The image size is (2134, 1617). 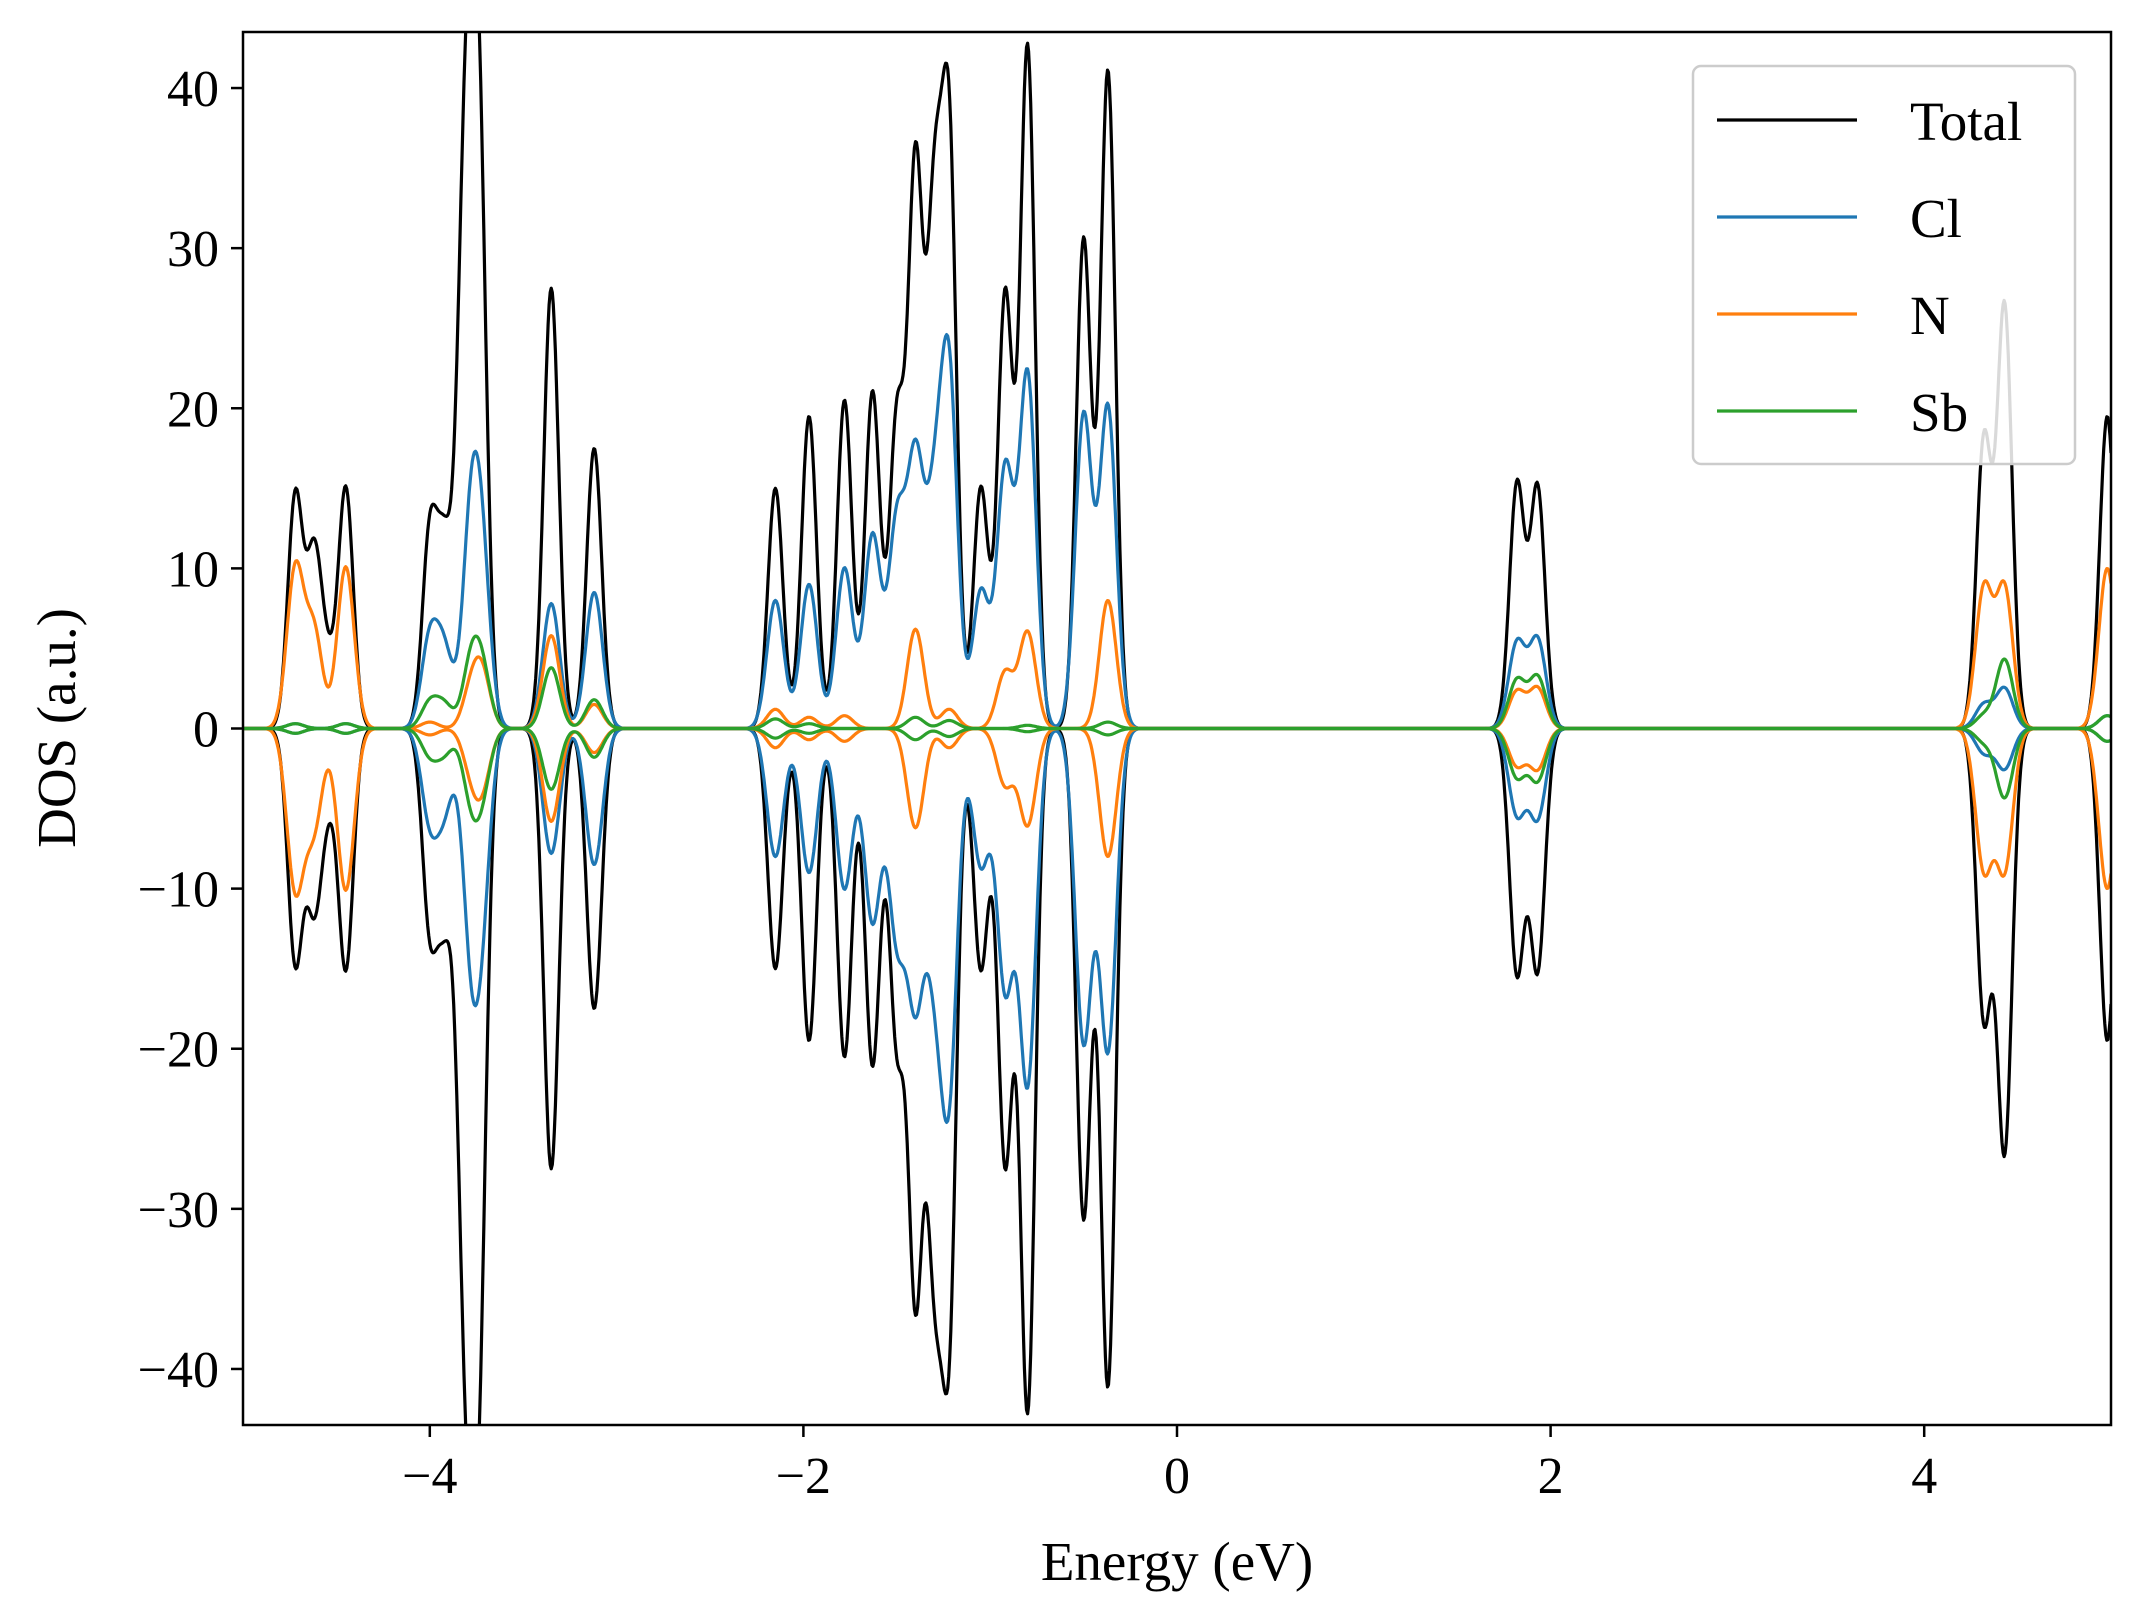 I want to click on y-tick-label: −10, so click(x=178, y=890).